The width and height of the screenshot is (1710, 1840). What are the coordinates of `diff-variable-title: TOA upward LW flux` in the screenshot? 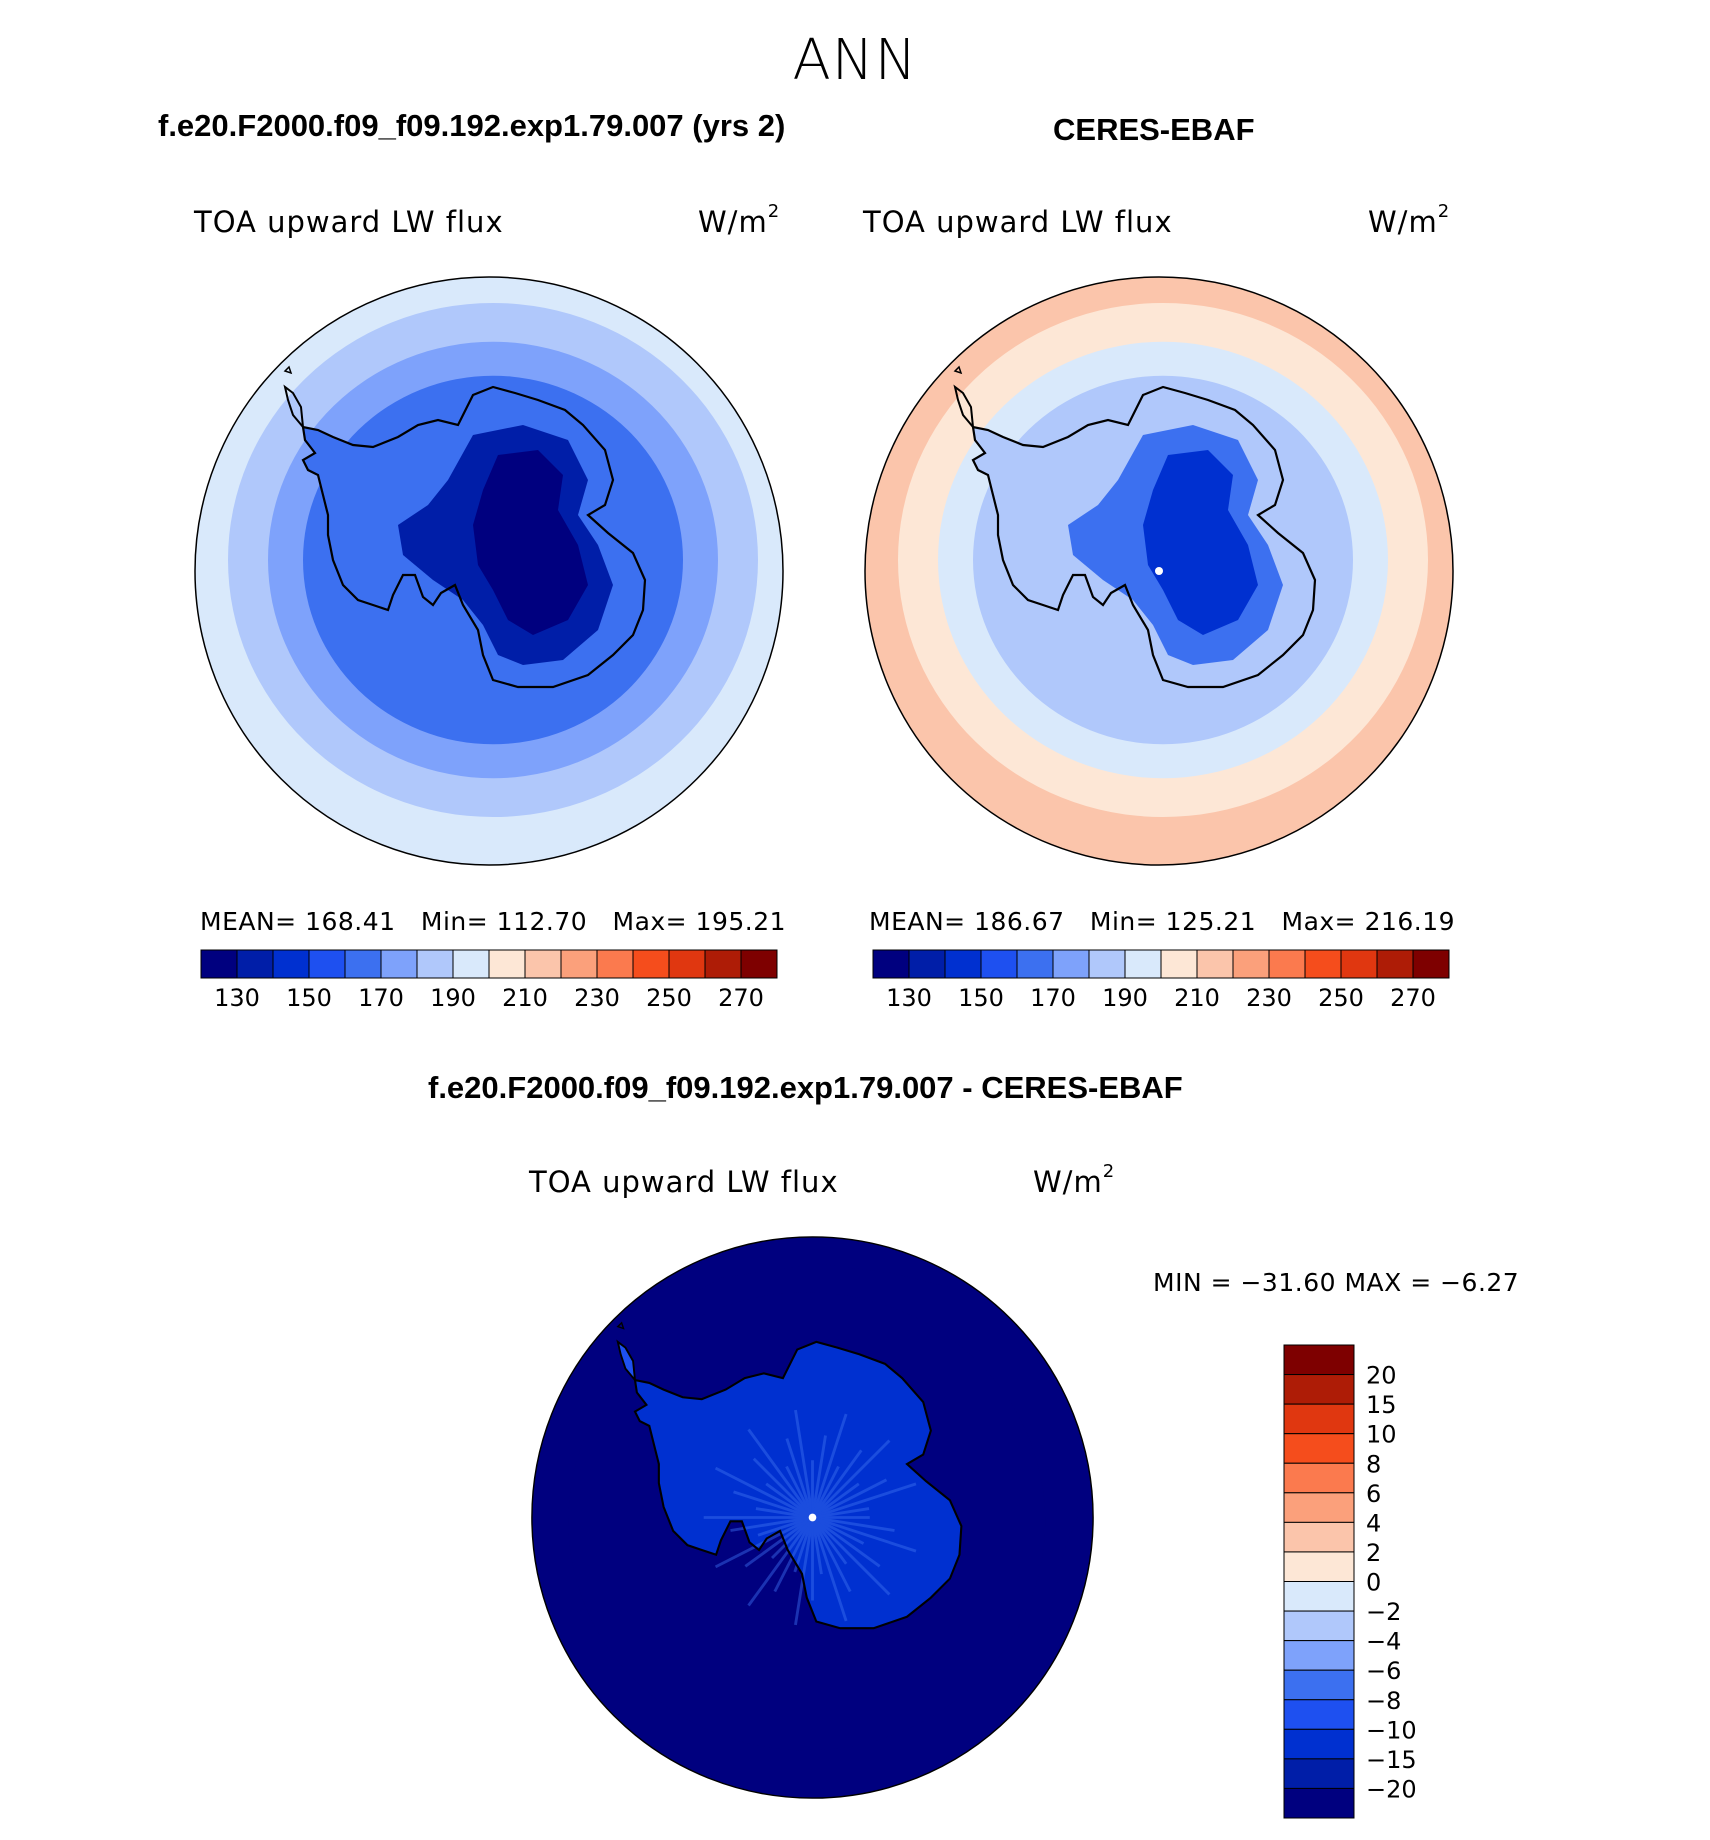 It's located at (684, 1182).